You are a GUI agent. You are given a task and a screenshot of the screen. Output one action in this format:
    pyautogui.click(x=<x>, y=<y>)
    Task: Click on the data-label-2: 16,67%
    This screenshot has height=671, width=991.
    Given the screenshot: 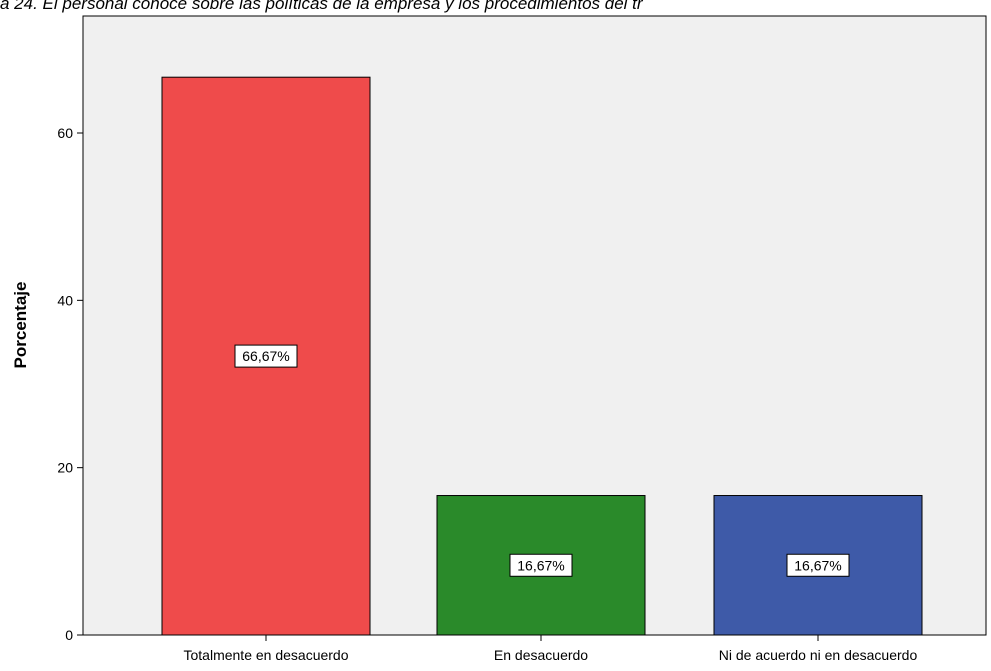 What is the action you would take?
    pyautogui.click(x=540, y=565)
    